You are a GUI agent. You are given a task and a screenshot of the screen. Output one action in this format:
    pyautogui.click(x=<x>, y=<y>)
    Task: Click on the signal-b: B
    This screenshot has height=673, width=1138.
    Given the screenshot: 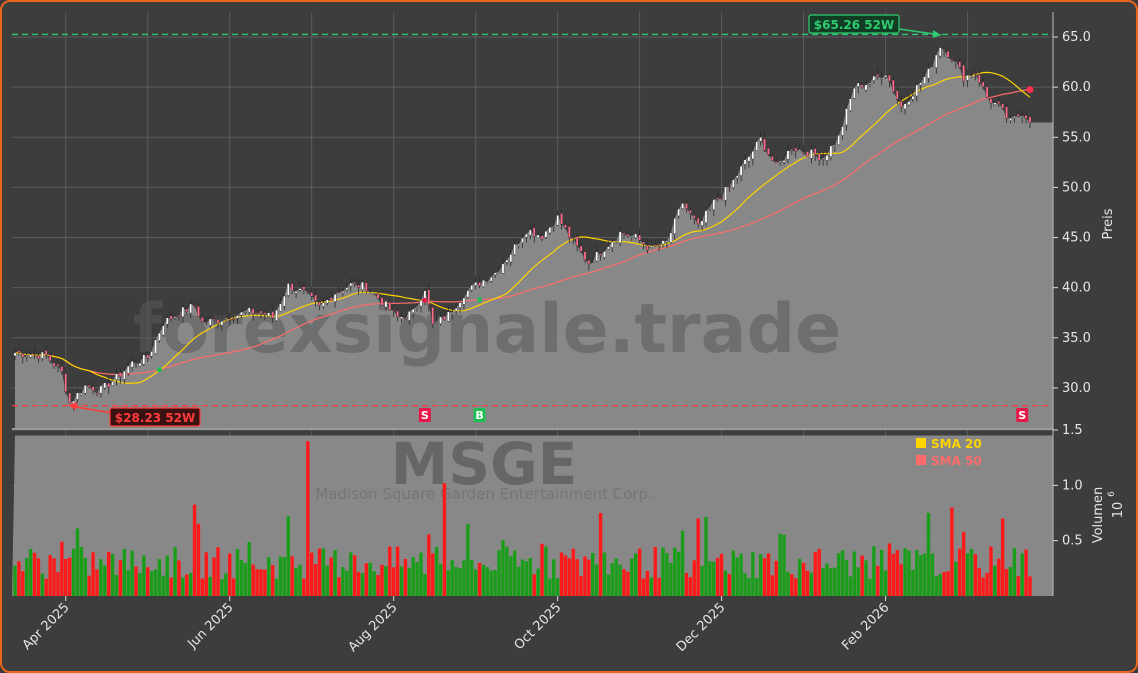 What is the action you would take?
    pyautogui.click(x=479, y=415)
    